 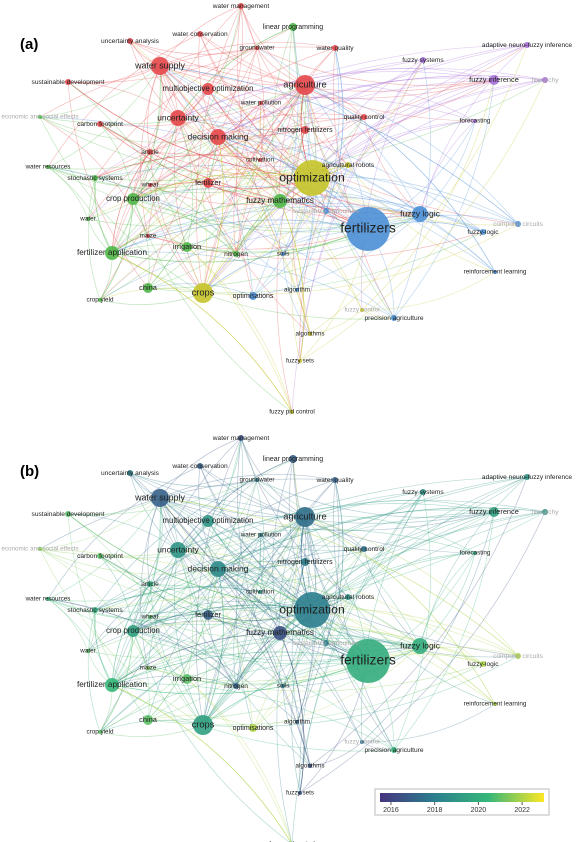 I want to click on node-label: fertilizers, so click(x=368, y=228).